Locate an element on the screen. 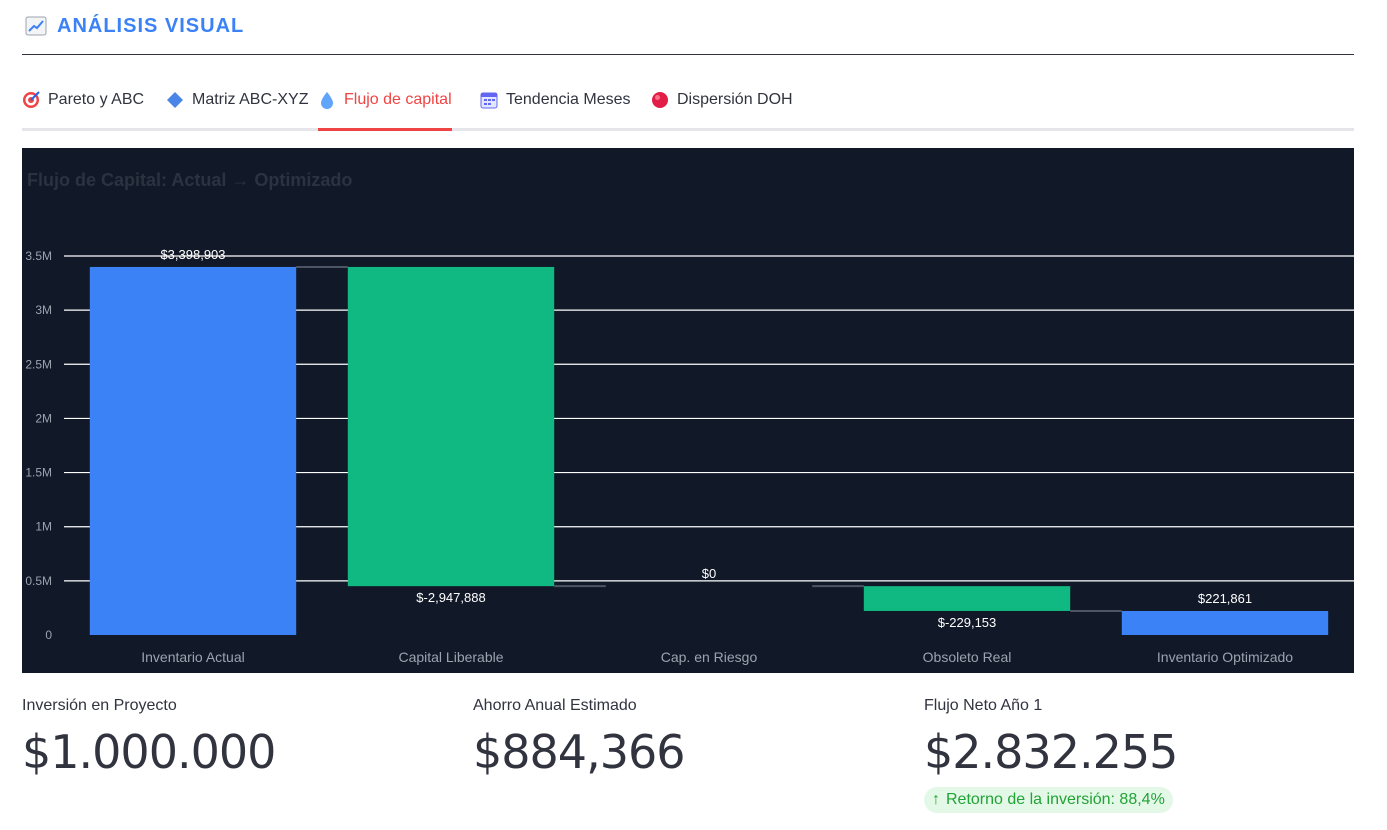 The image size is (1387, 830). tab-tendencia-meses: Tendencia Meses is located at coordinates (555, 106).